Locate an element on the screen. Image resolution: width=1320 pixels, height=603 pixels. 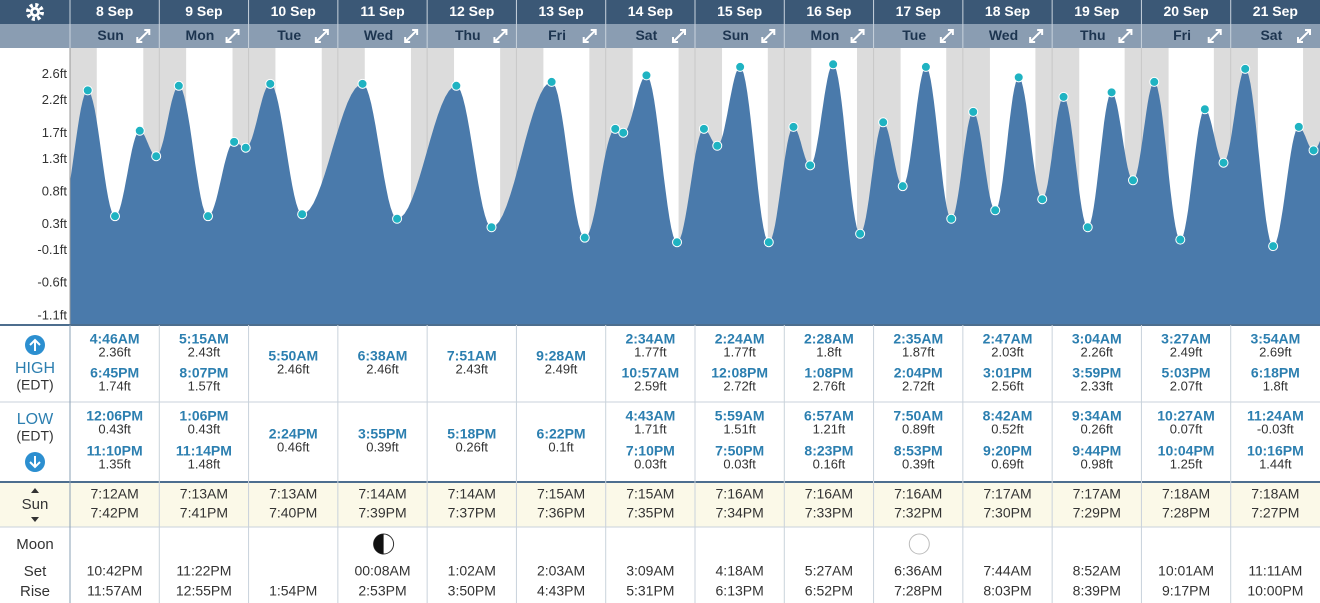
y-tick-label: -0.1ft is located at coordinates (52, 249).